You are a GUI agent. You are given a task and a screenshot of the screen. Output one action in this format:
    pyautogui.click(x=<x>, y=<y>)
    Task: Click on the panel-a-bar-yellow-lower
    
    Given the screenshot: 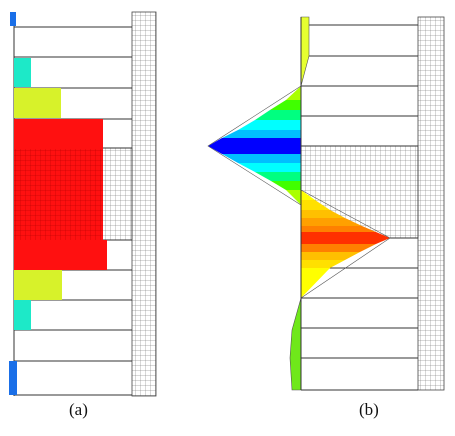 What is the action you would take?
    pyautogui.click(x=38, y=285)
    